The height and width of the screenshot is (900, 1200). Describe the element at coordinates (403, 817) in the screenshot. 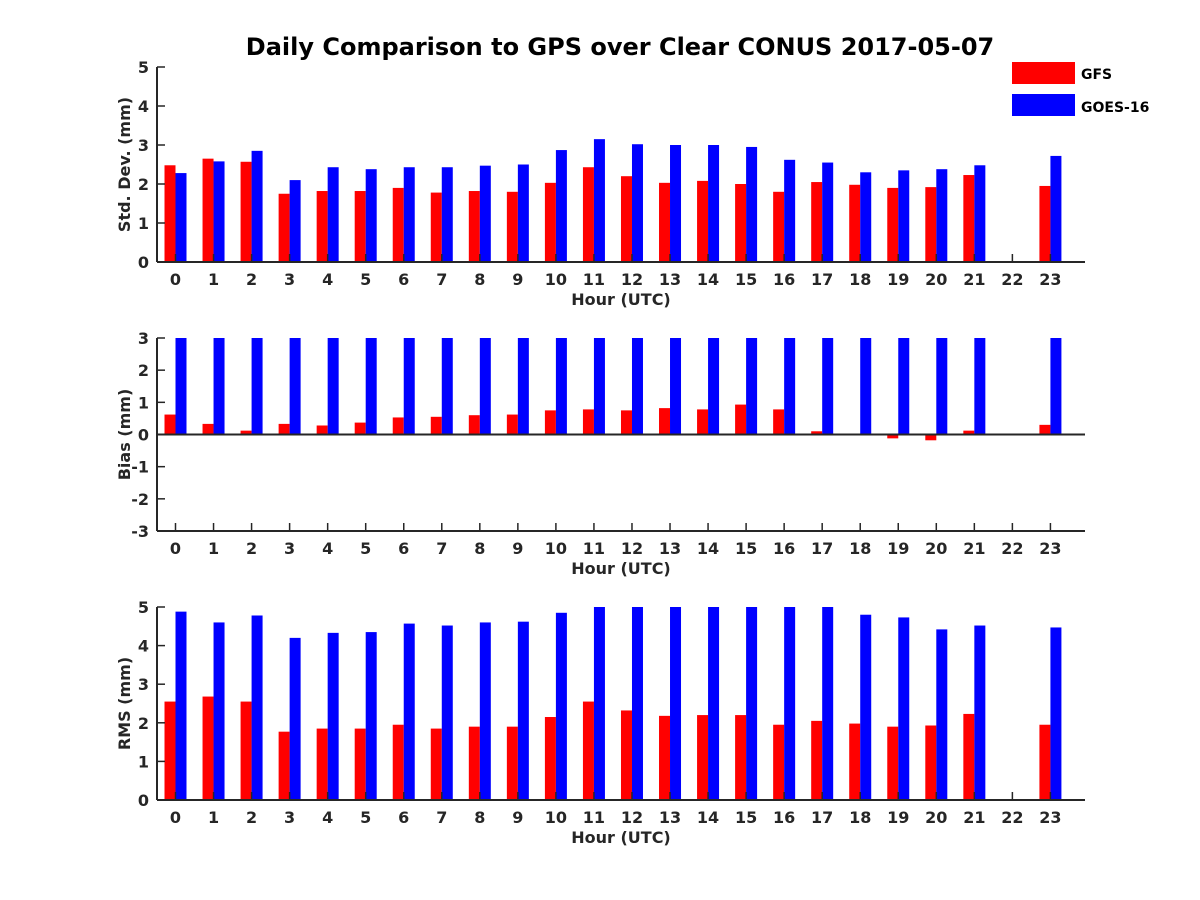

I see `rms-x-tick-label: 6` at that location.